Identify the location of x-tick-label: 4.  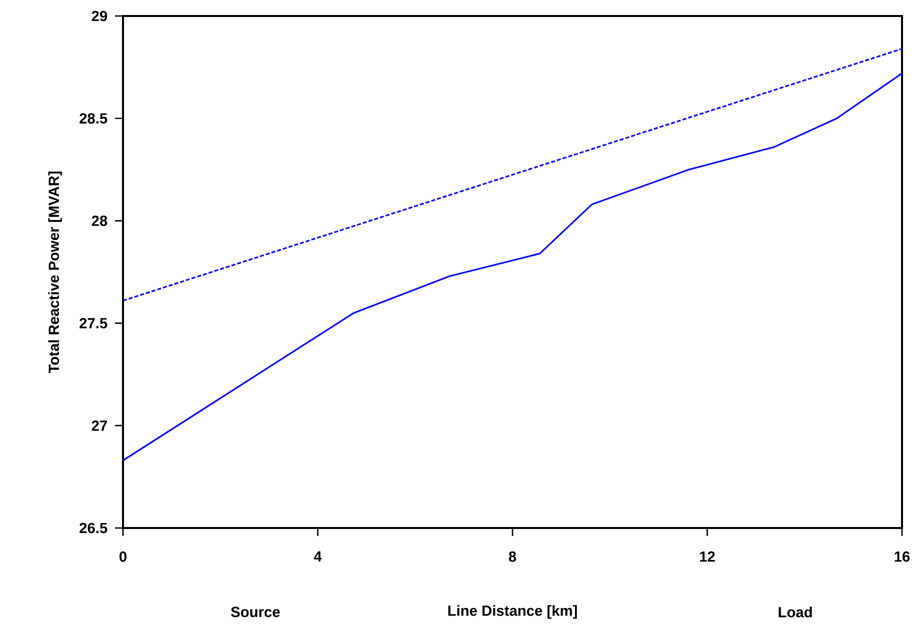
(318, 556).